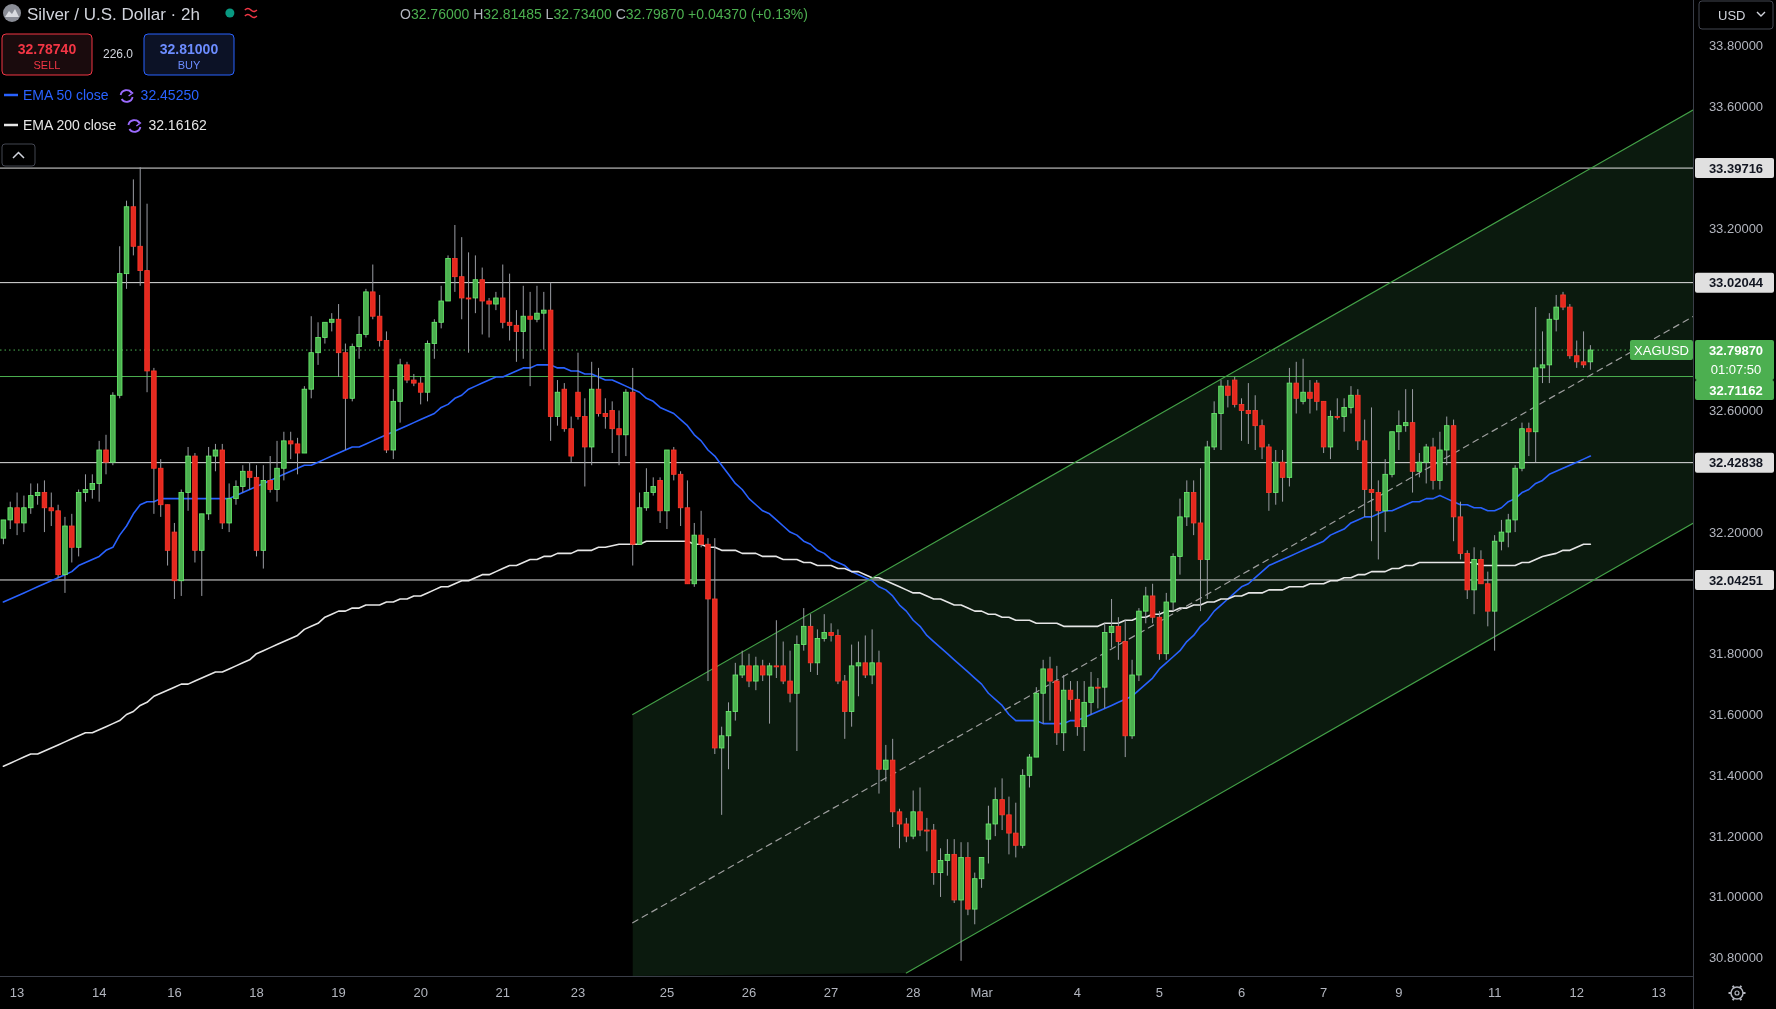 Image resolution: width=1776 pixels, height=1009 pixels. I want to click on y-tick-label: 33.20000, so click(1736, 228).